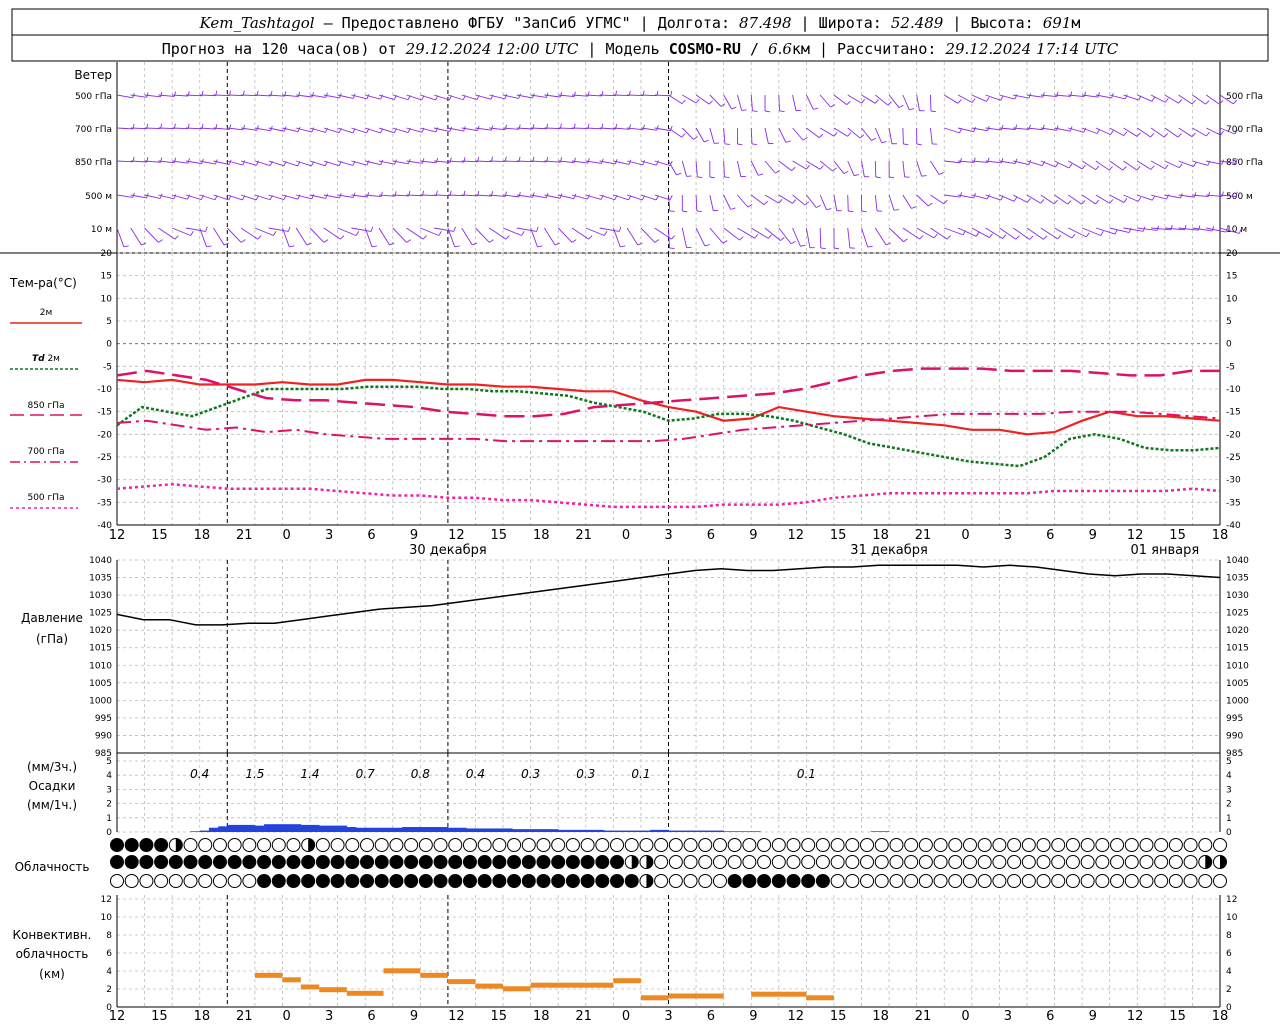  Describe the element at coordinates (1233, 503) in the screenshot. I see `temp-tick-right: -35` at that location.